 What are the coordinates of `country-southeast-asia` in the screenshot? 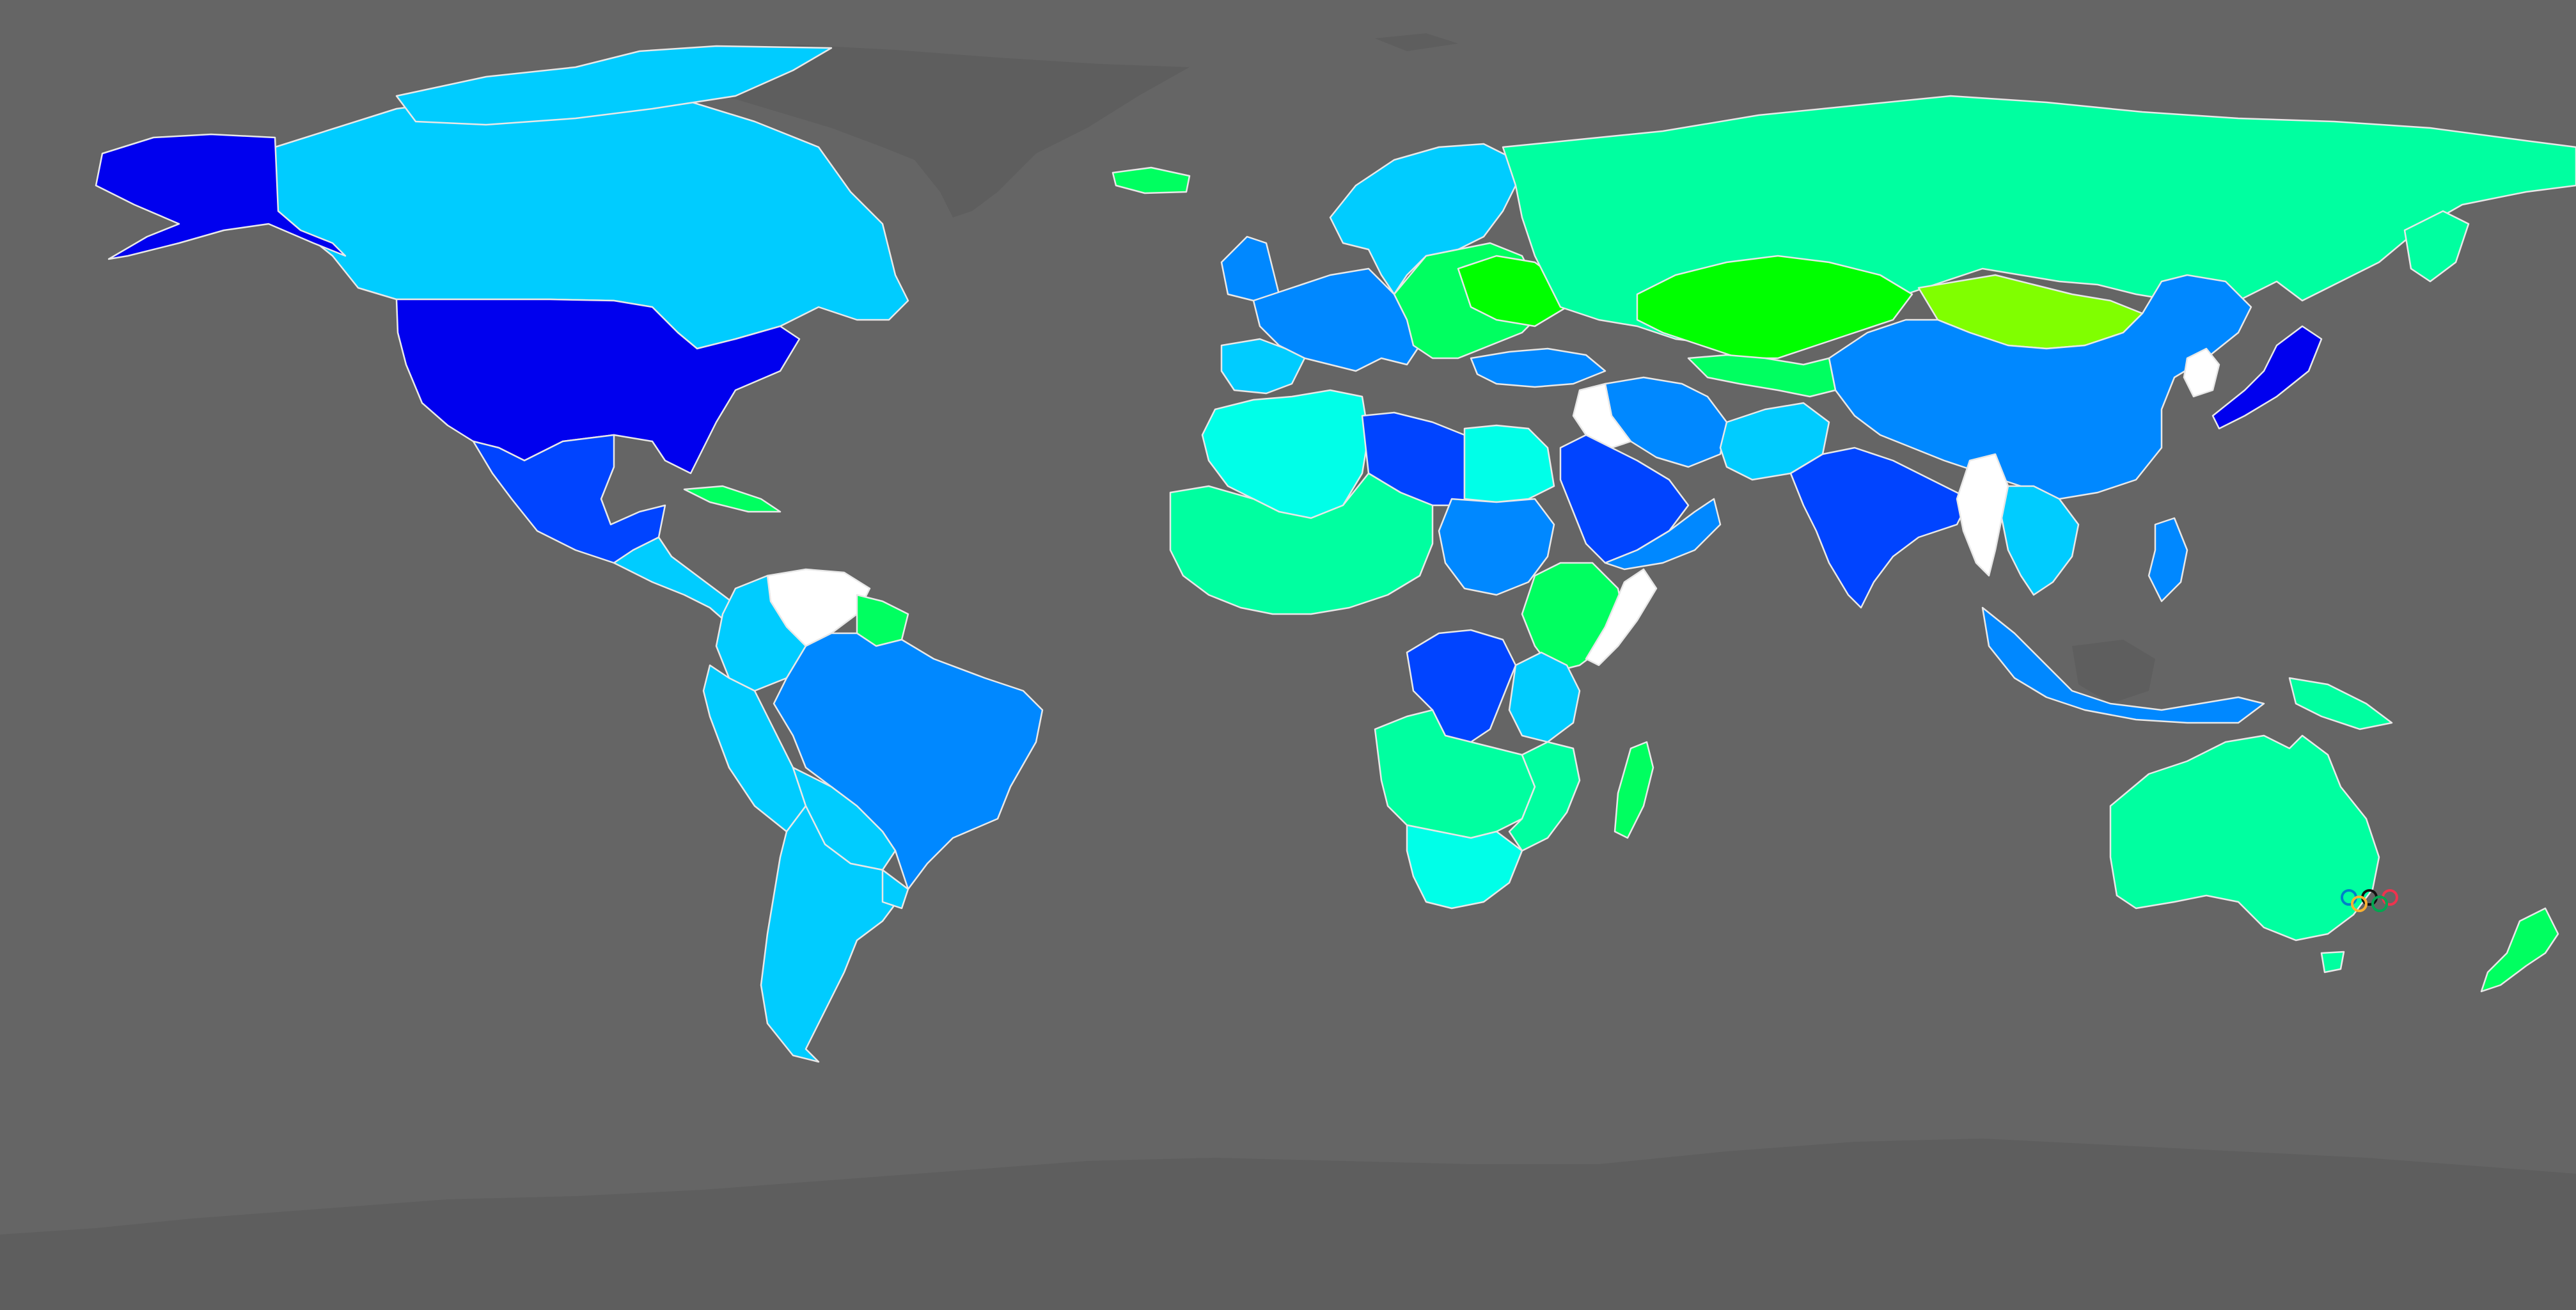 It's located at (2040, 540).